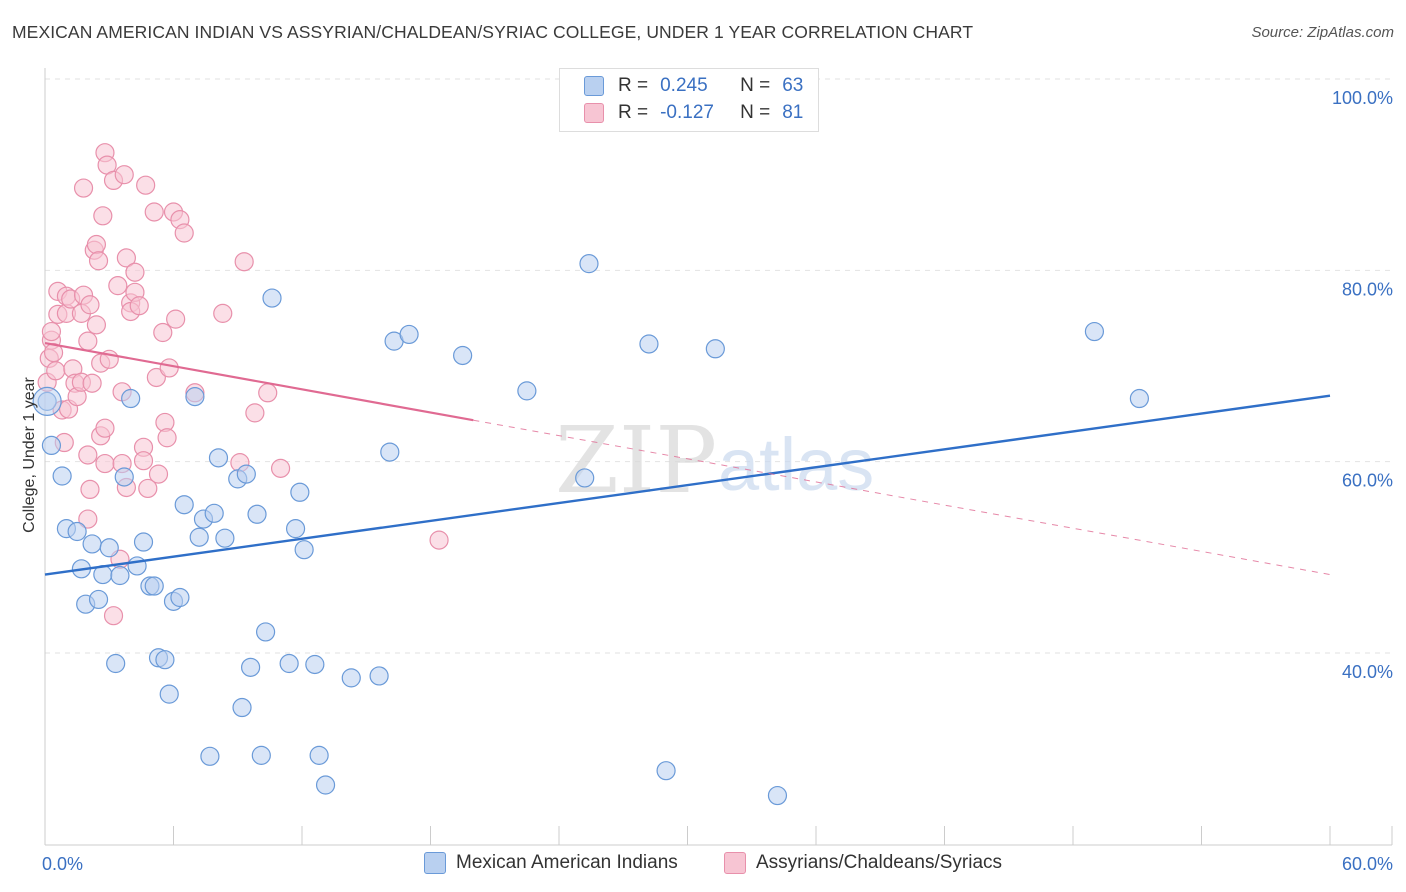 This screenshot has height=892, width=1406. What do you see at coordinates (636, 460) in the screenshot?
I see `watermark-zip: ZIP` at bounding box center [636, 460].